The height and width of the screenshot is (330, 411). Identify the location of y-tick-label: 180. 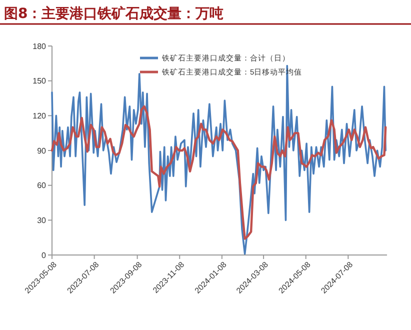
(39, 46).